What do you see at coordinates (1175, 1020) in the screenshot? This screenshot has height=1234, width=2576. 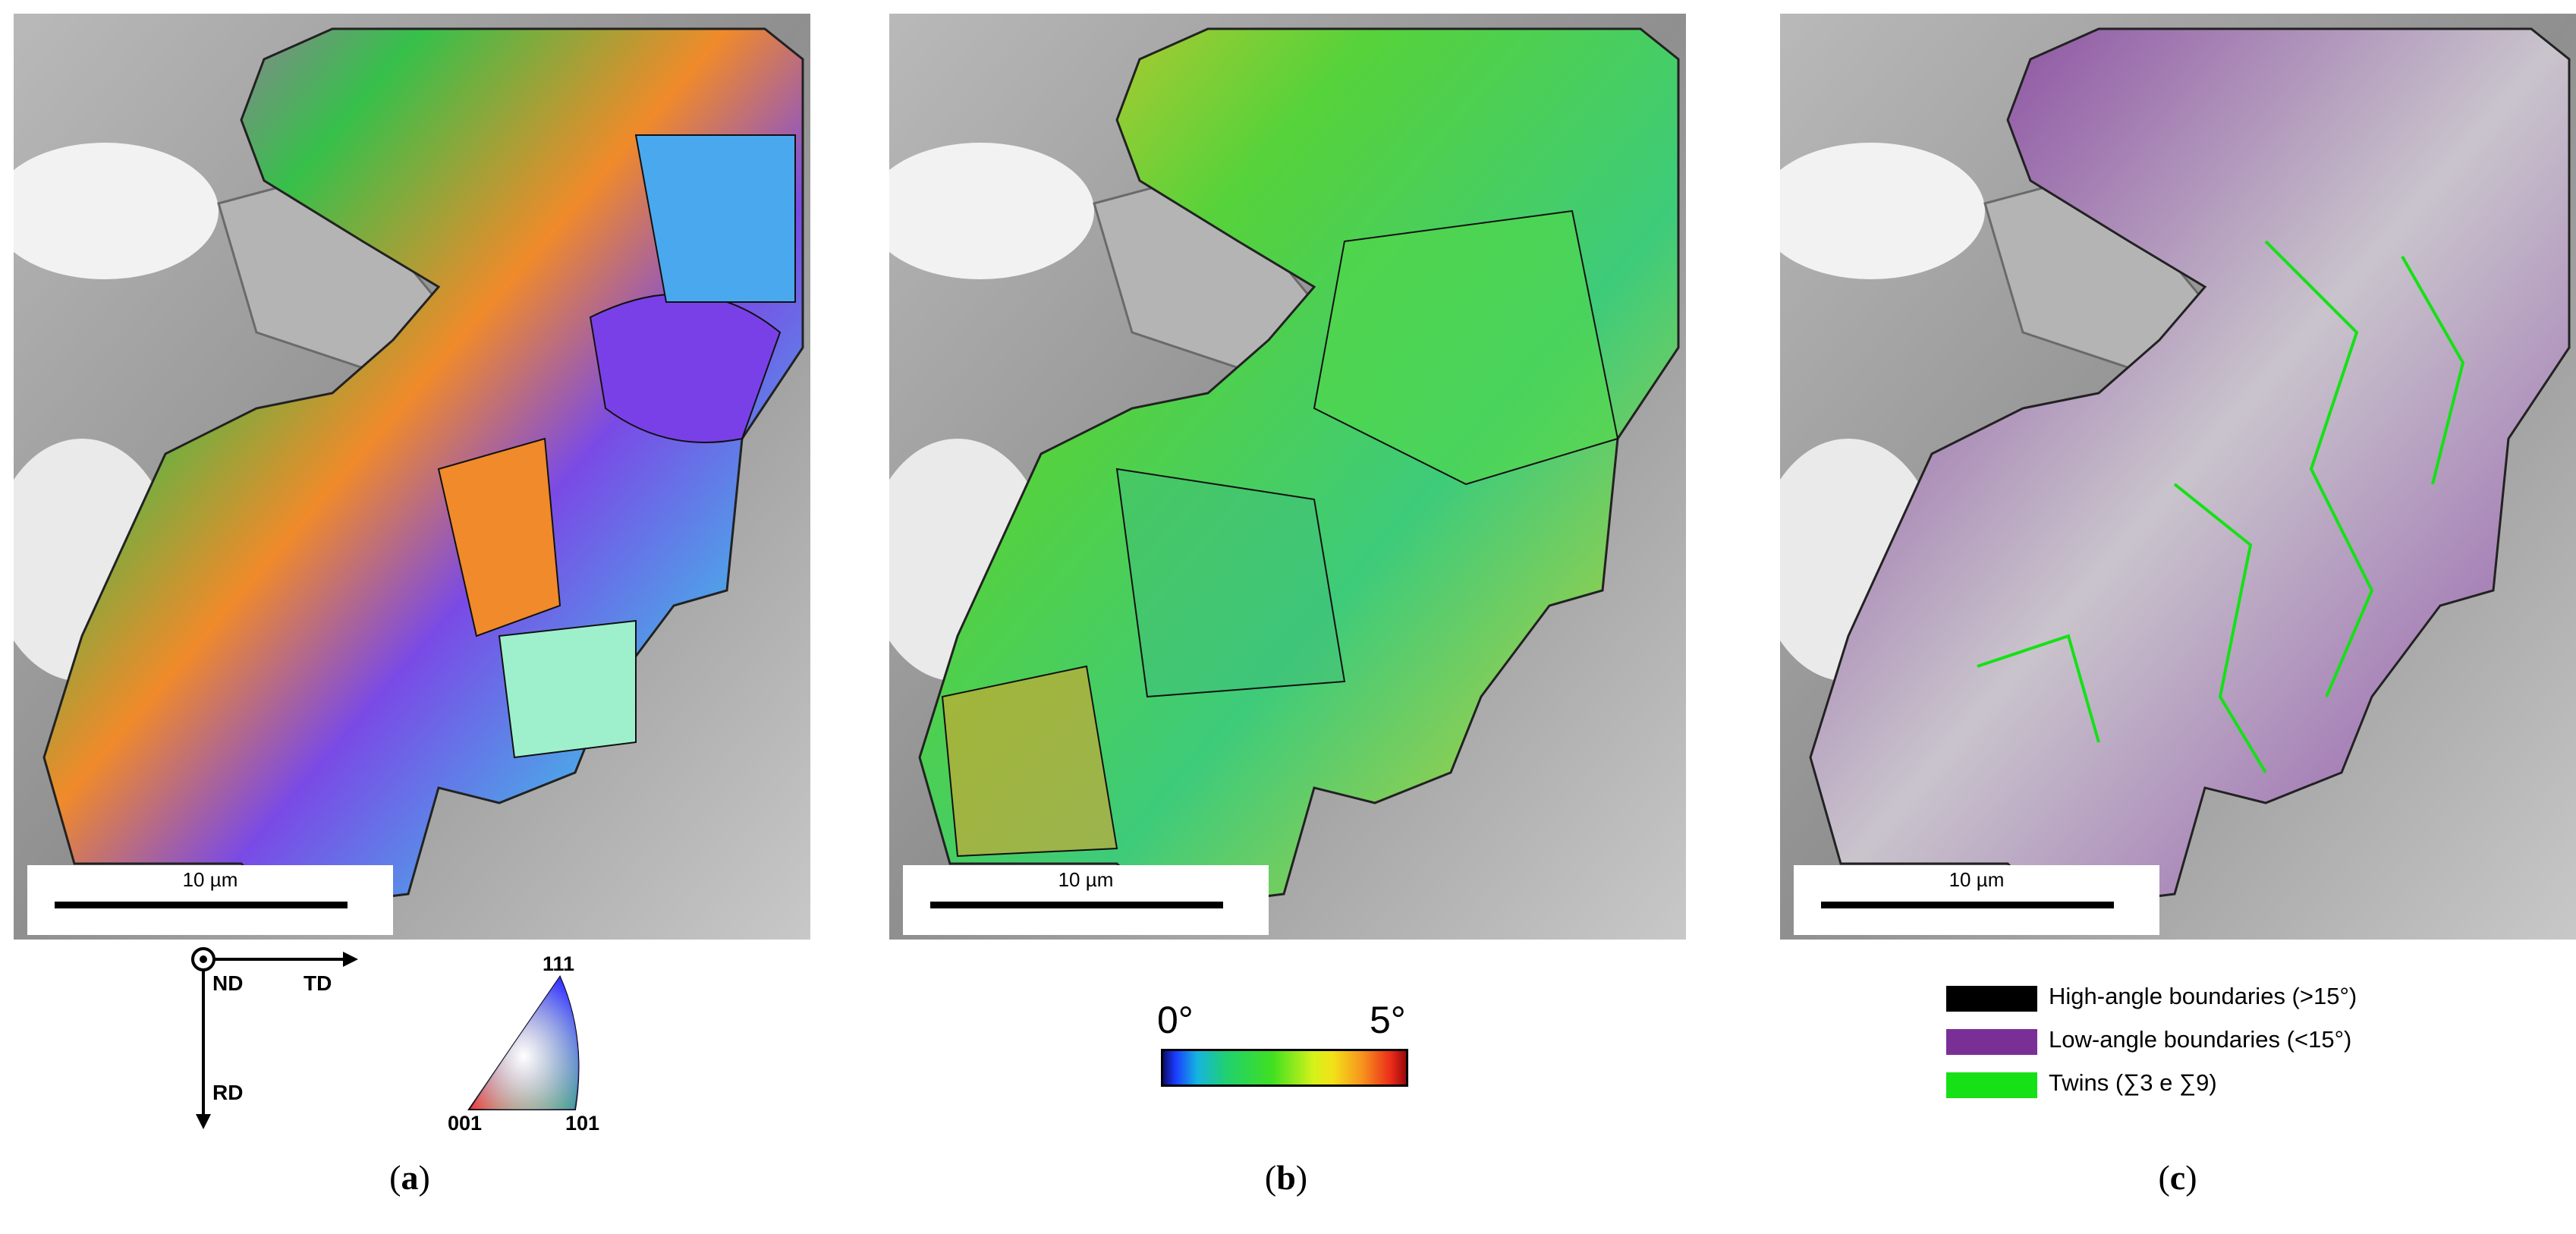 I see `kam-min-label: 0°` at bounding box center [1175, 1020].